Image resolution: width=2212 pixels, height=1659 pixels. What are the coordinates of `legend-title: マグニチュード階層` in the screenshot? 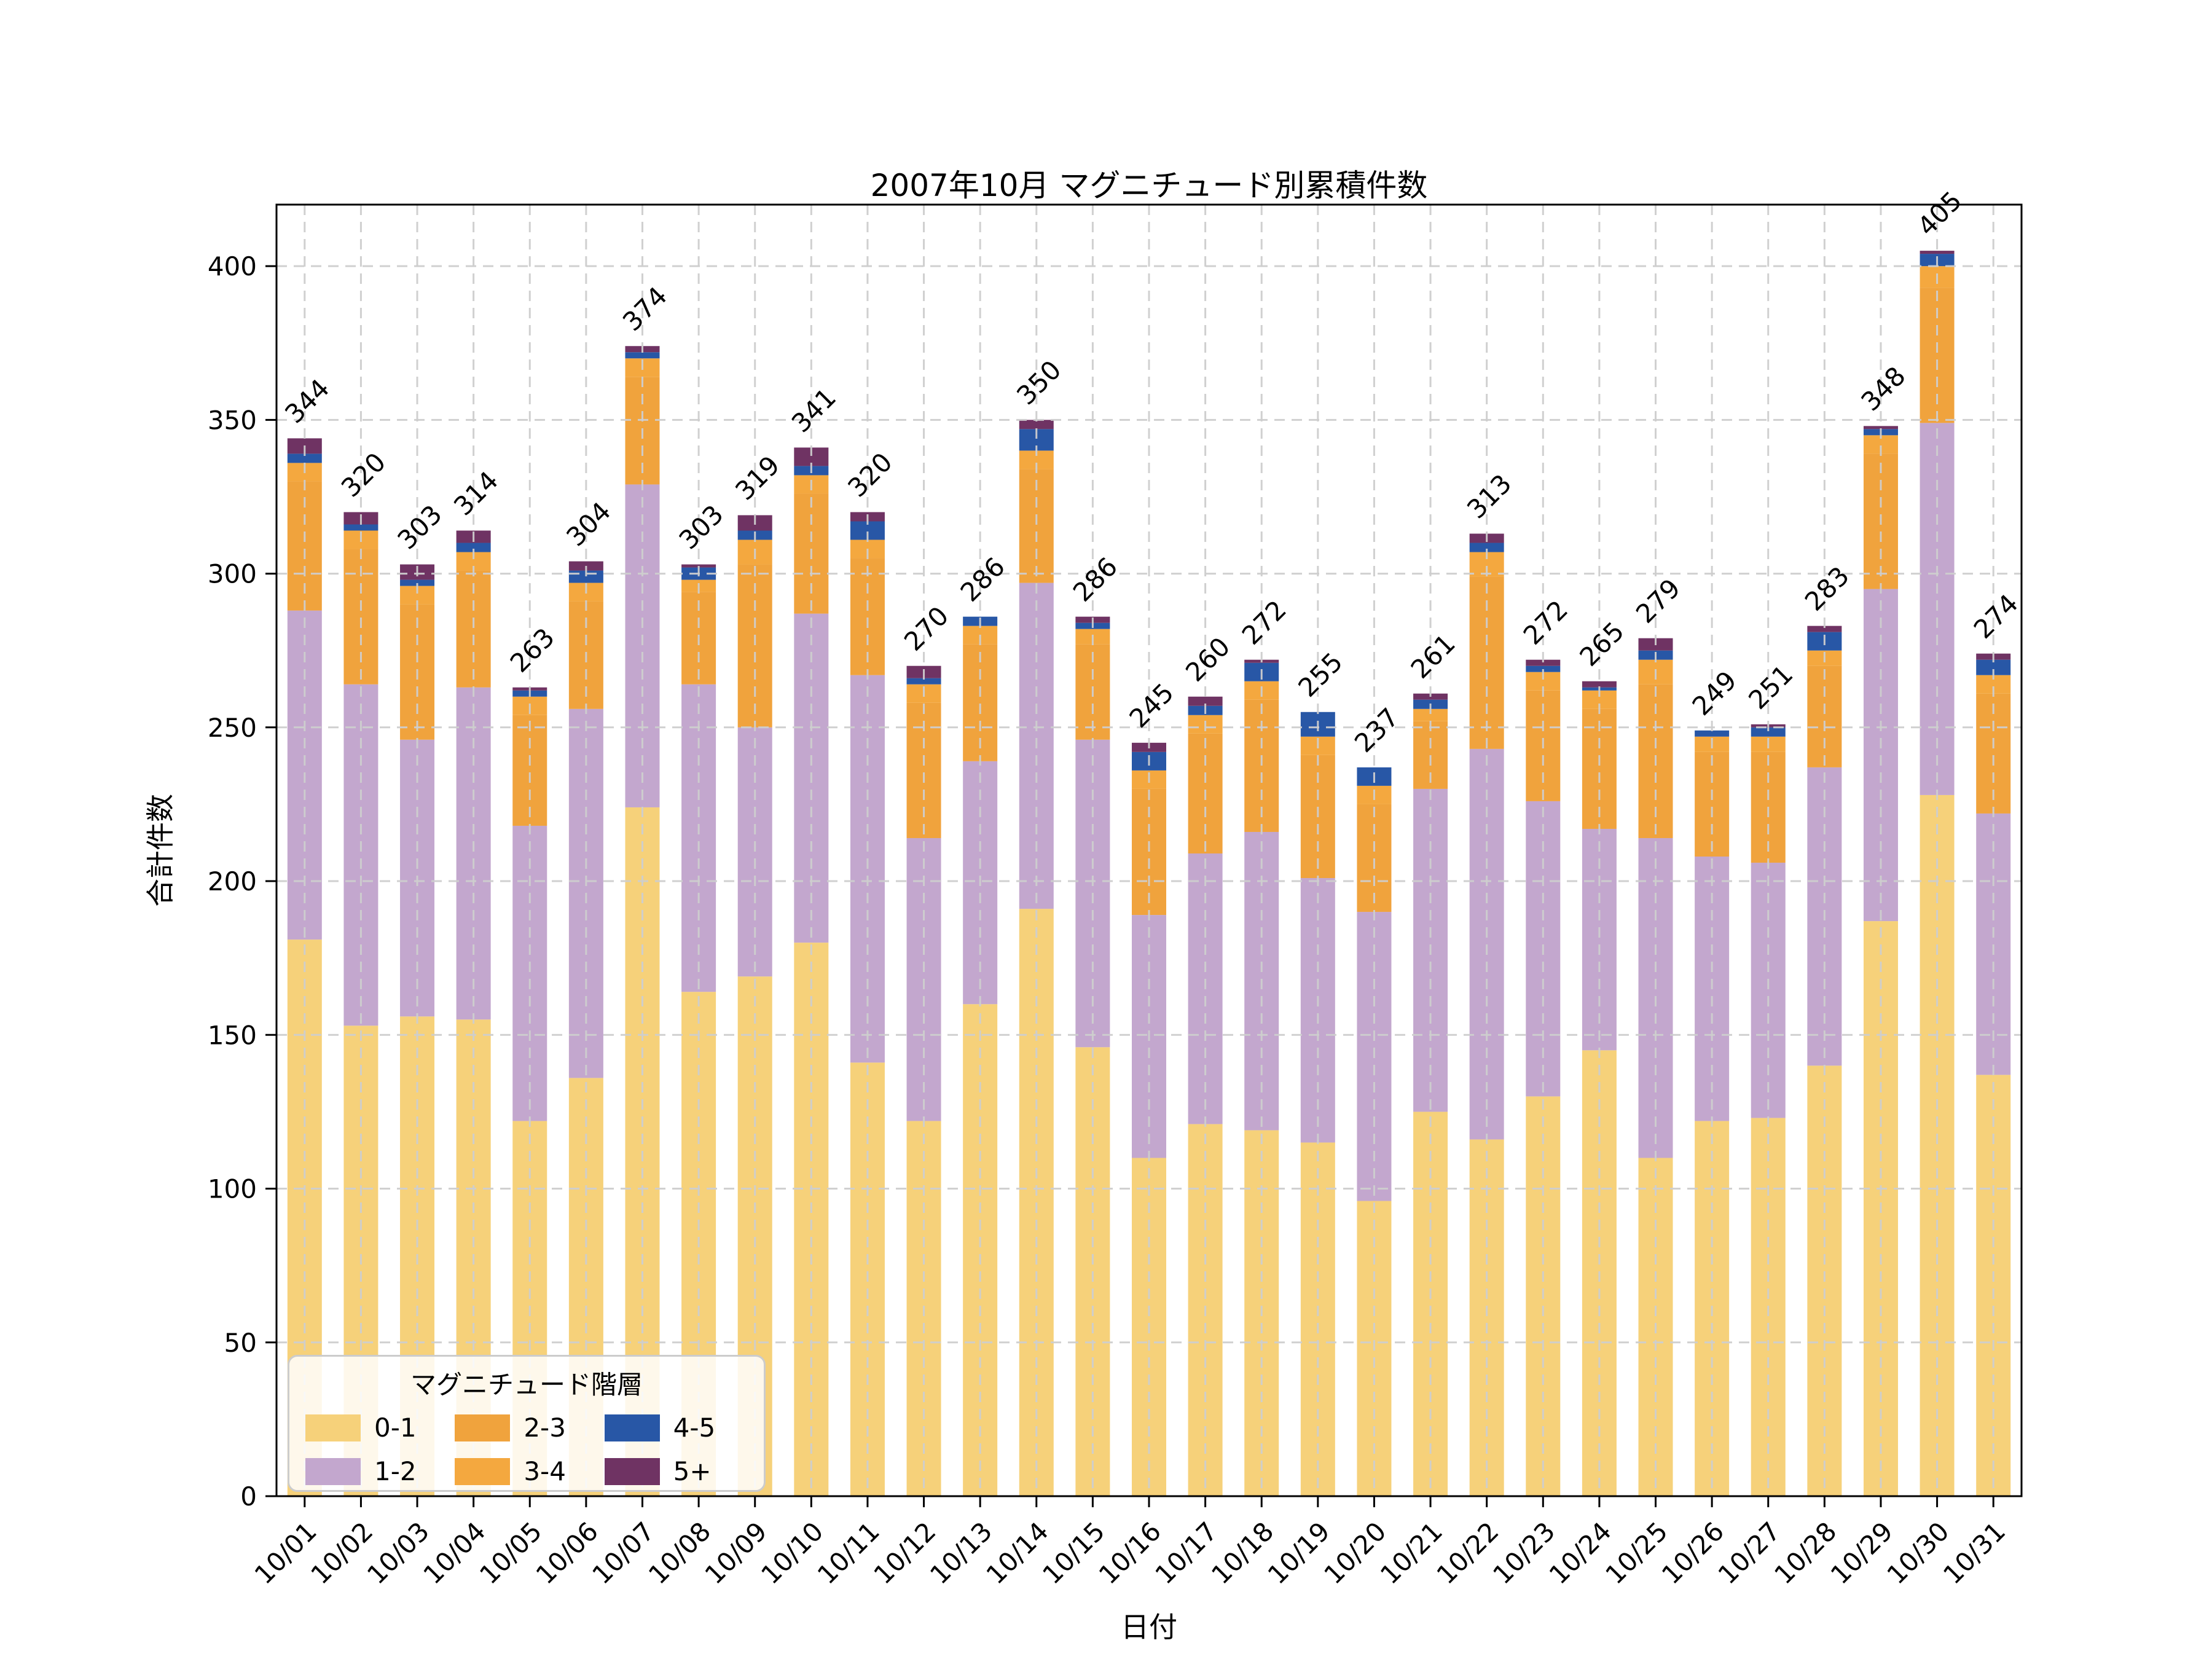 It's located at (526, 1385).